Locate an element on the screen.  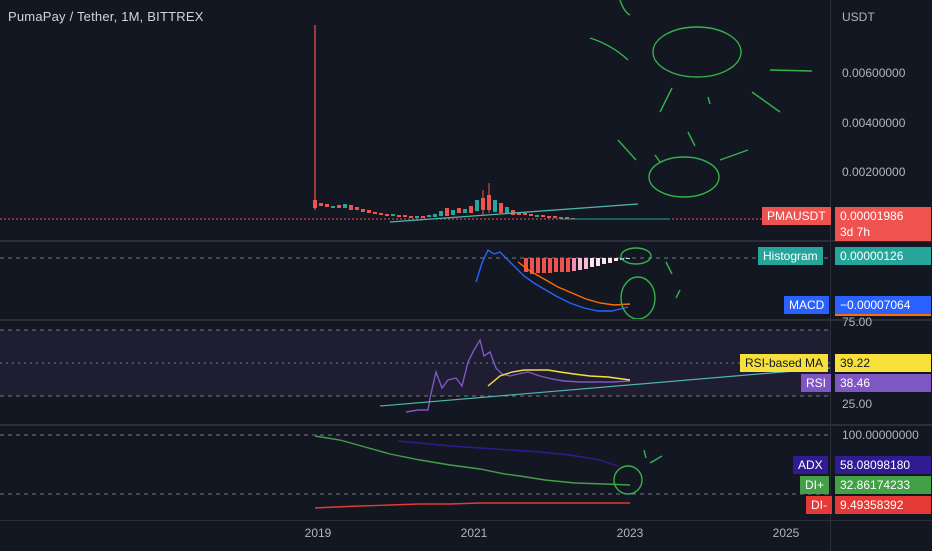
axis-corner is located at coordinates (881, 535).